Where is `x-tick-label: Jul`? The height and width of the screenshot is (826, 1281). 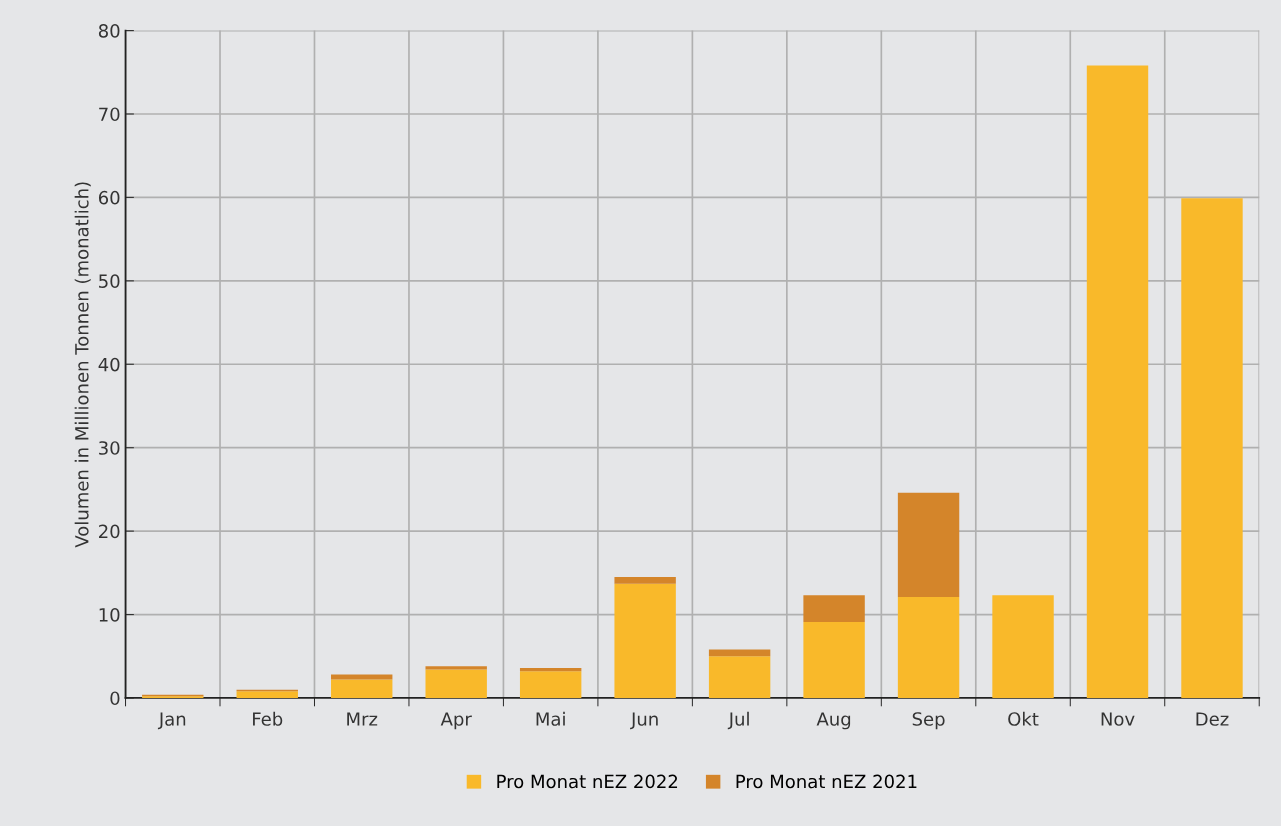 x-tick-label: Jul is located at coordinates (738, 720).